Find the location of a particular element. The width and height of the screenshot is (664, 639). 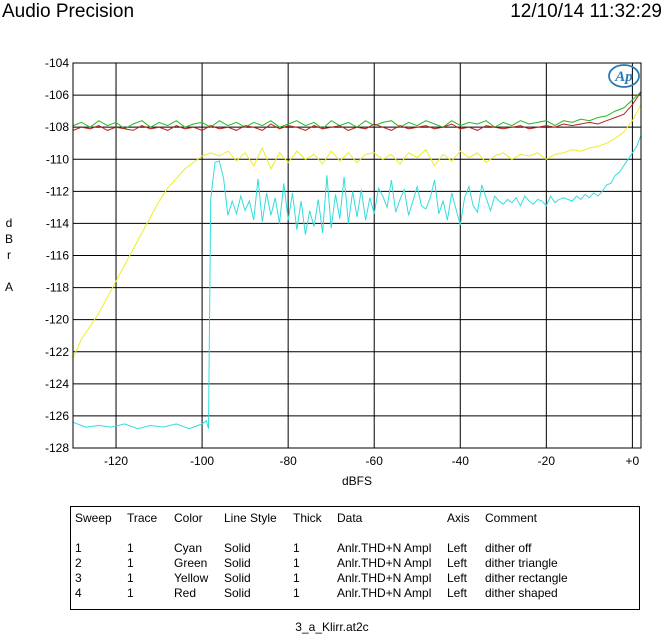

table-header-cell: Comment is located at coordinates (511, 518).